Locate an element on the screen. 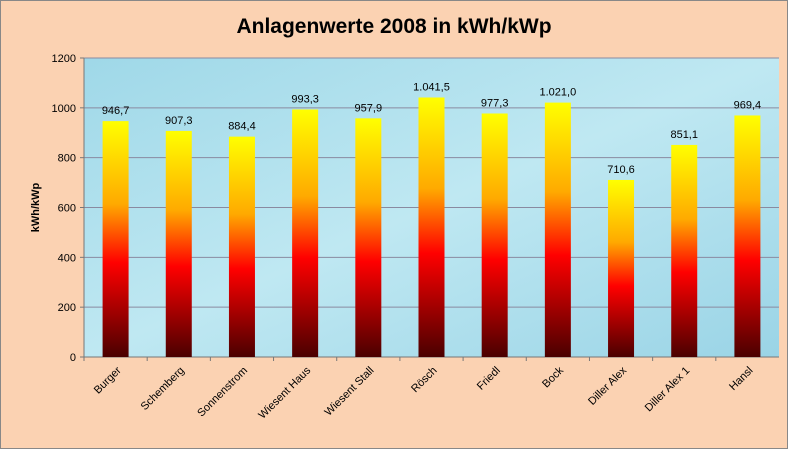  bar-bock is located at coordinates (557, 229).